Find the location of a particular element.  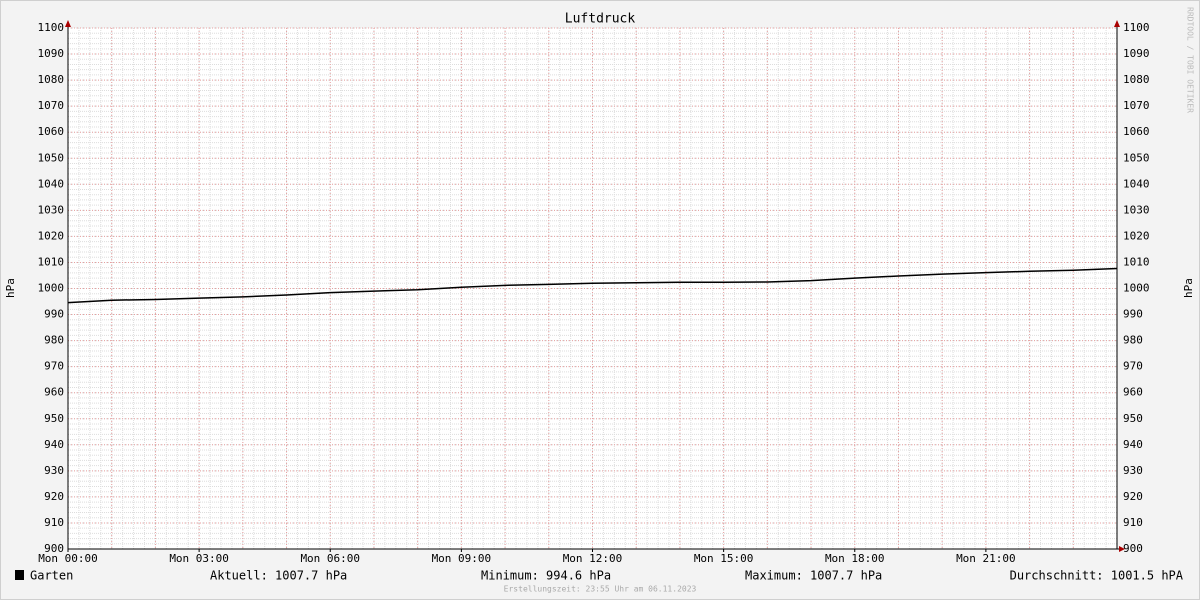

y2-axis-label: hPa is located at coordinates (1188, 288).